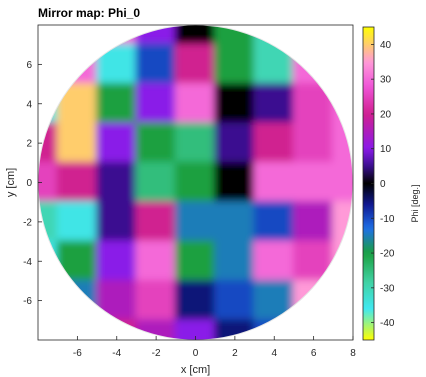  I want to click on colorbar-tick-label: -30, so click(387, 288).